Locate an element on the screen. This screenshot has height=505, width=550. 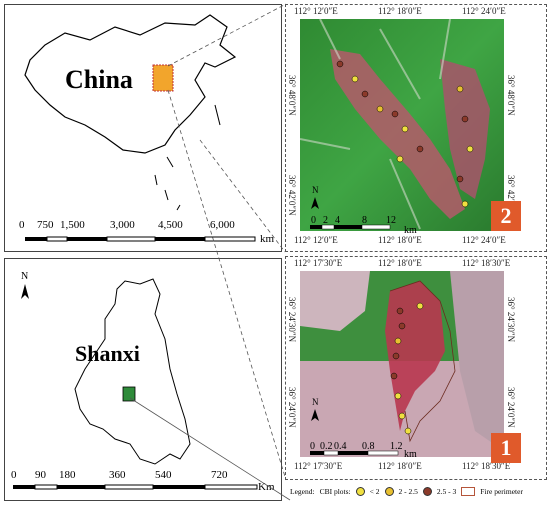
china-scale-bar is located at coordinates (140, 239).